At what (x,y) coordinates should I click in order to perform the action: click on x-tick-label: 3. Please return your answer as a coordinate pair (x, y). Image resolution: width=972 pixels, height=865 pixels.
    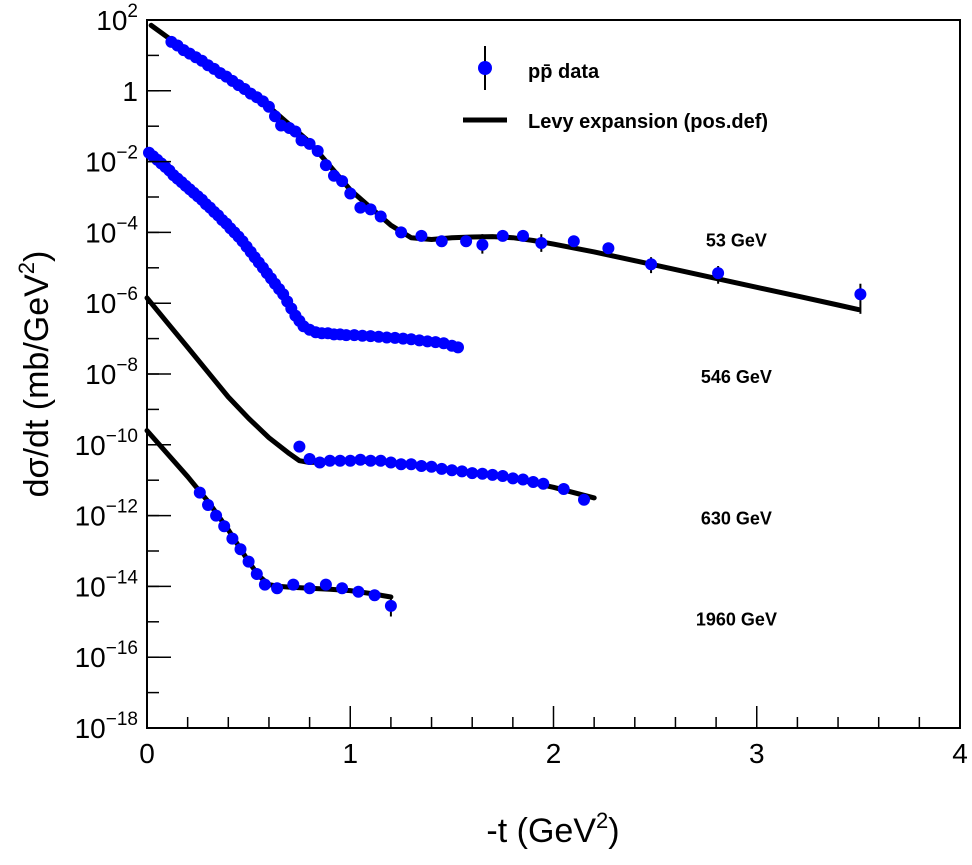
    Looking at the image, I should click on (757, 753).